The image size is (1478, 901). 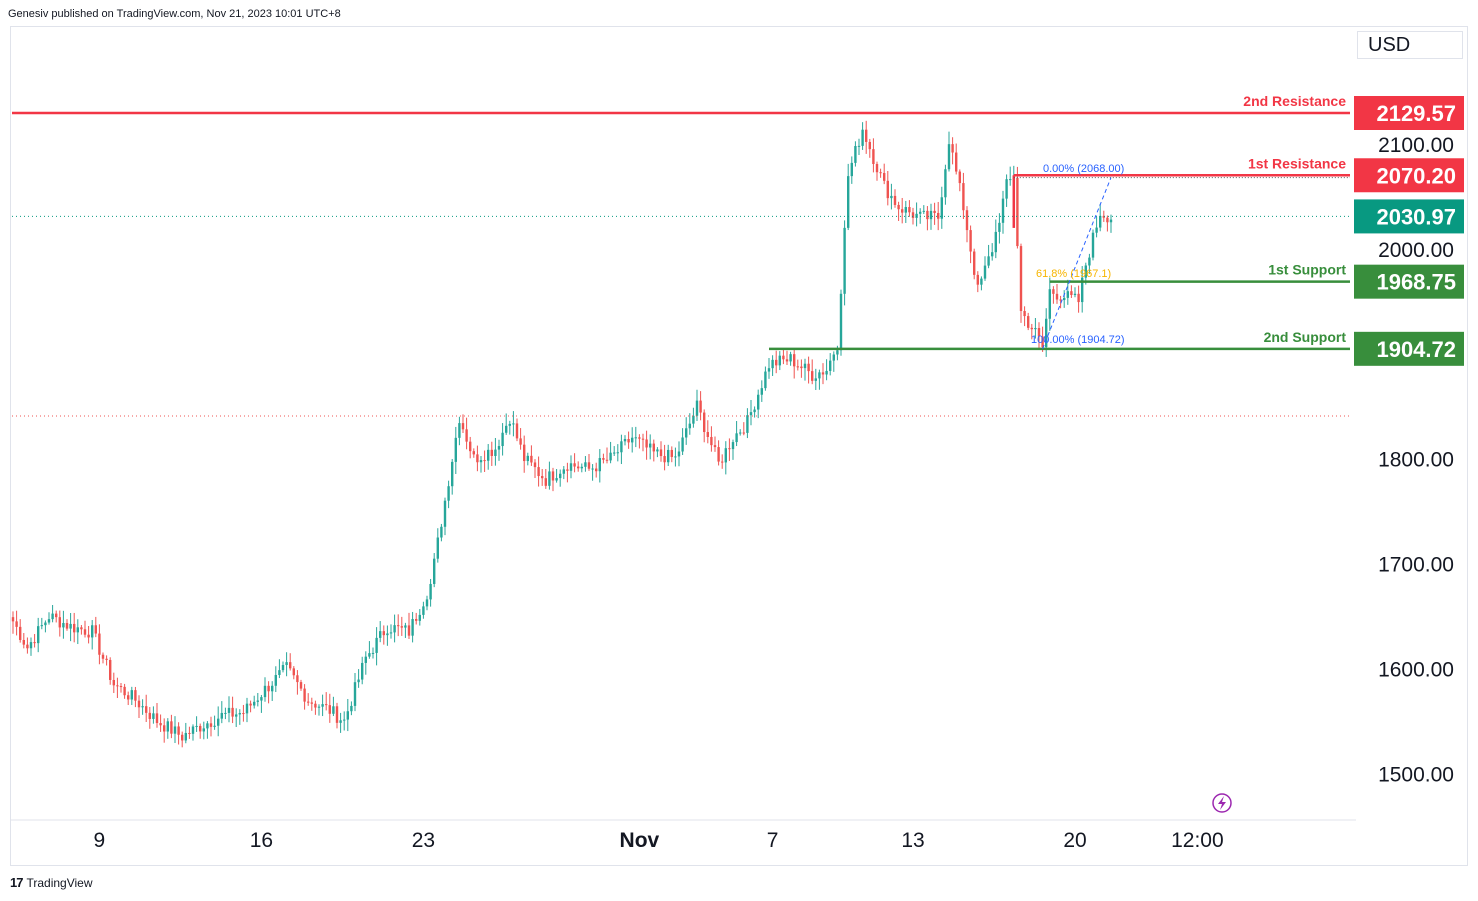 What do you see at coordinates (261, 840) in the screenshot?
I see `time-tick: 16` at bounding box center [261, 840].